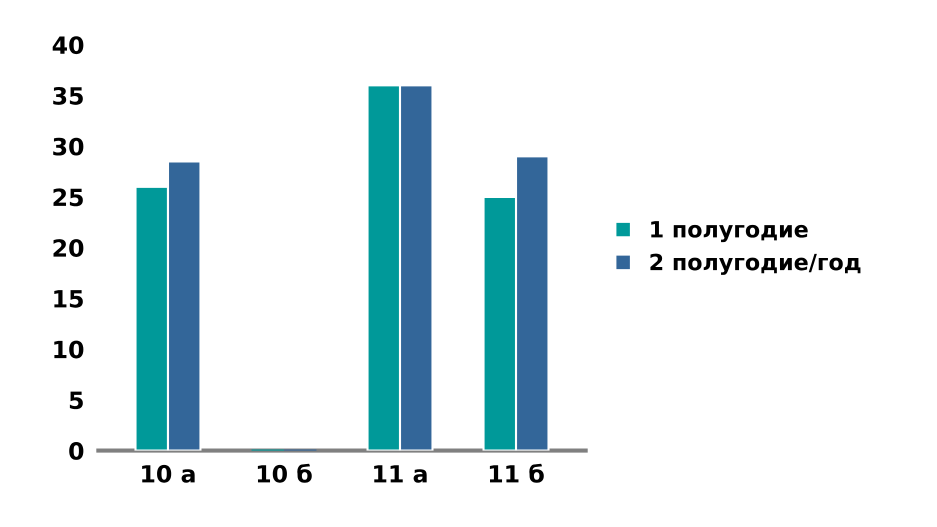  I want to click on x-tick-label: 10 б, so click(285, 473).